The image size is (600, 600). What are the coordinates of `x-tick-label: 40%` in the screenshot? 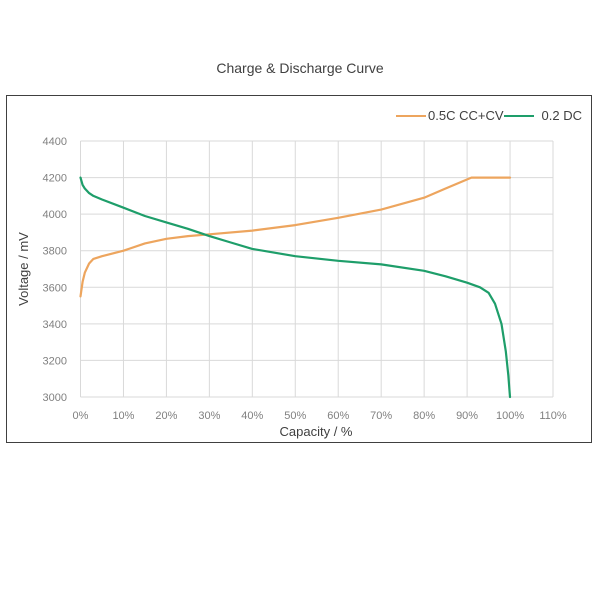 It's located at (252, 416).